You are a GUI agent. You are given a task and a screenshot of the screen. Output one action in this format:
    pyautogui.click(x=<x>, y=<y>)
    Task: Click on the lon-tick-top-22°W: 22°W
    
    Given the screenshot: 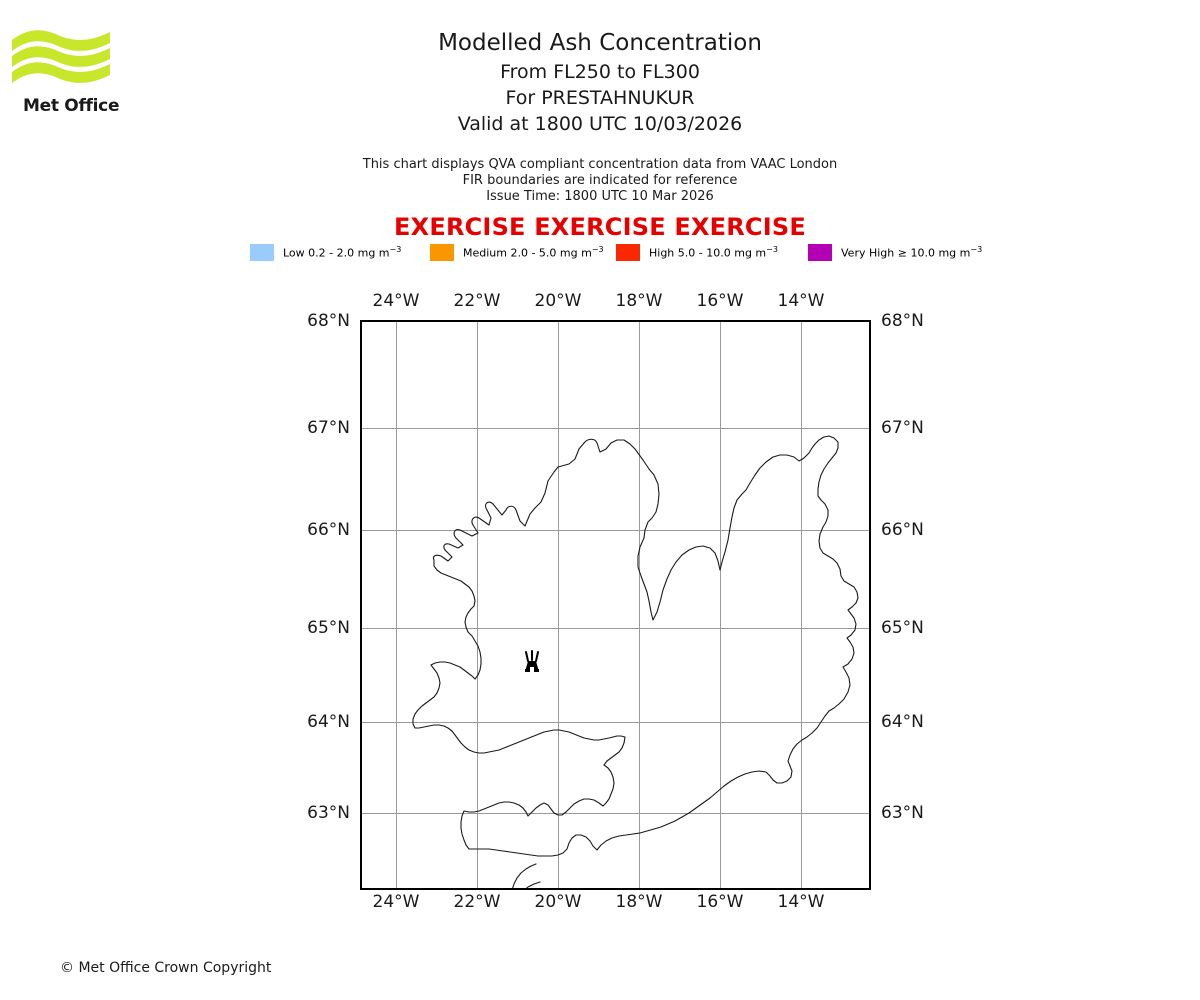 What is the action you would take?
    pyautogui.click(x=477, y=301)
    